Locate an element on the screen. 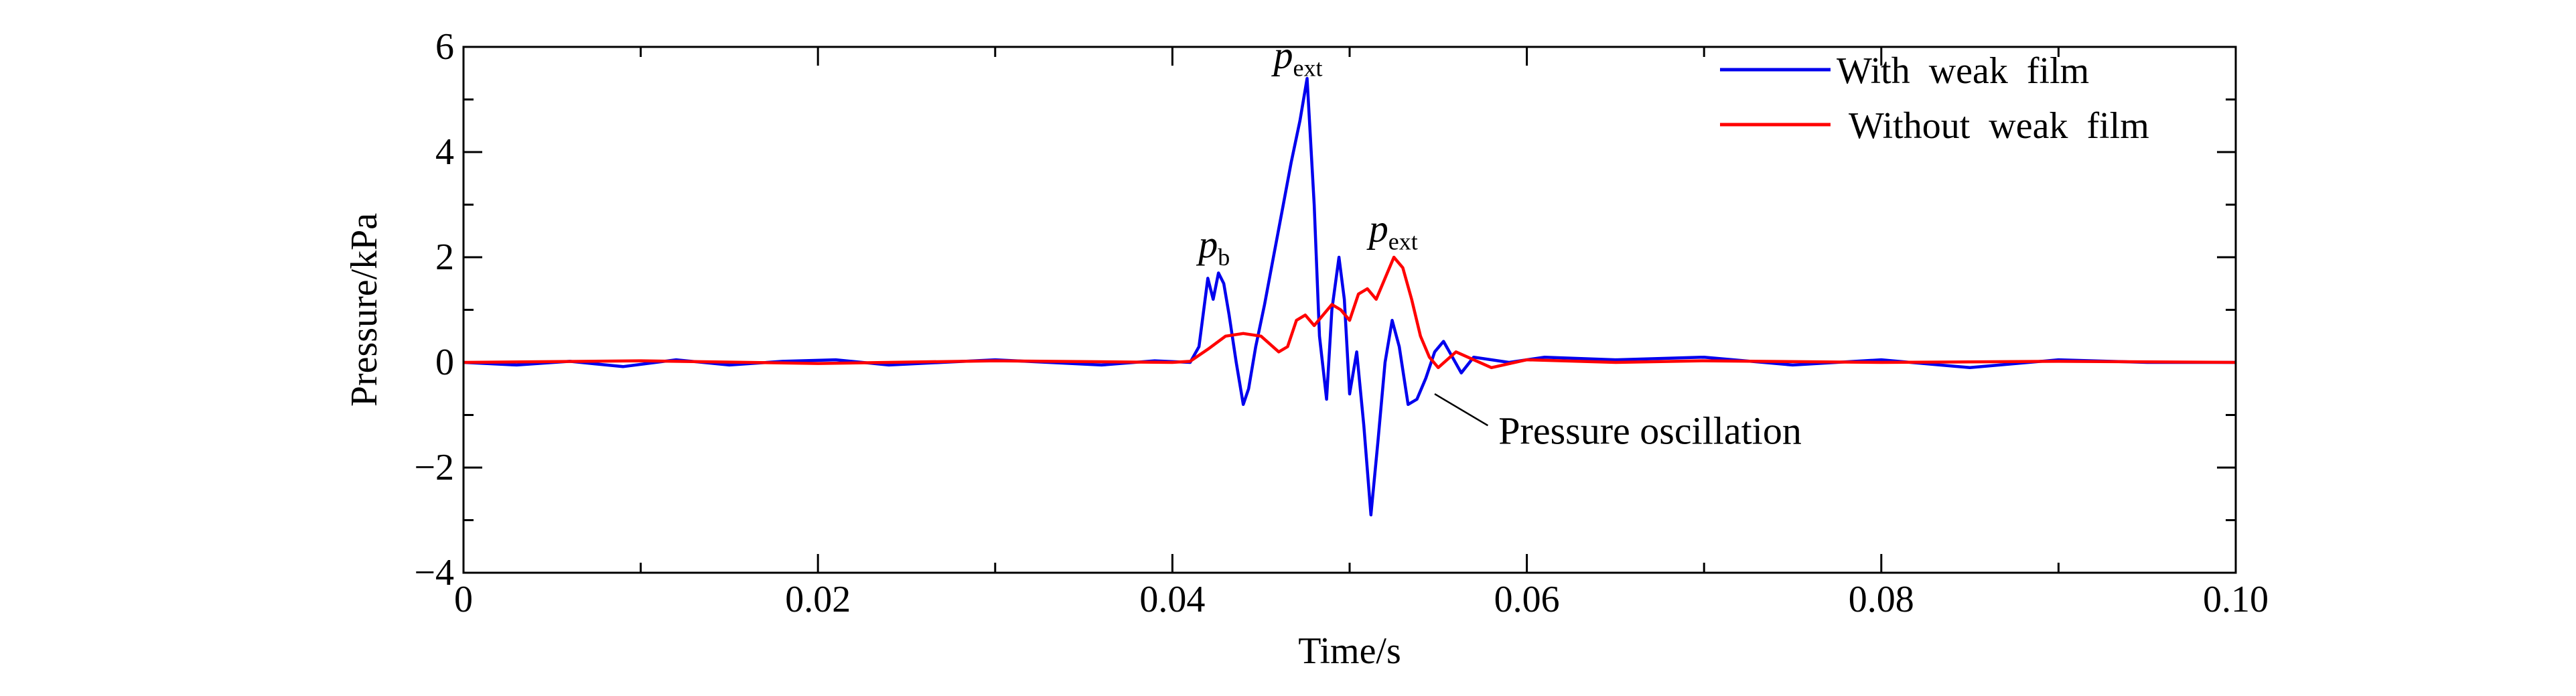 The height and width of the screenshot is (696, 2576). y-tick-label: 6 is located at coordinates (444, 47).